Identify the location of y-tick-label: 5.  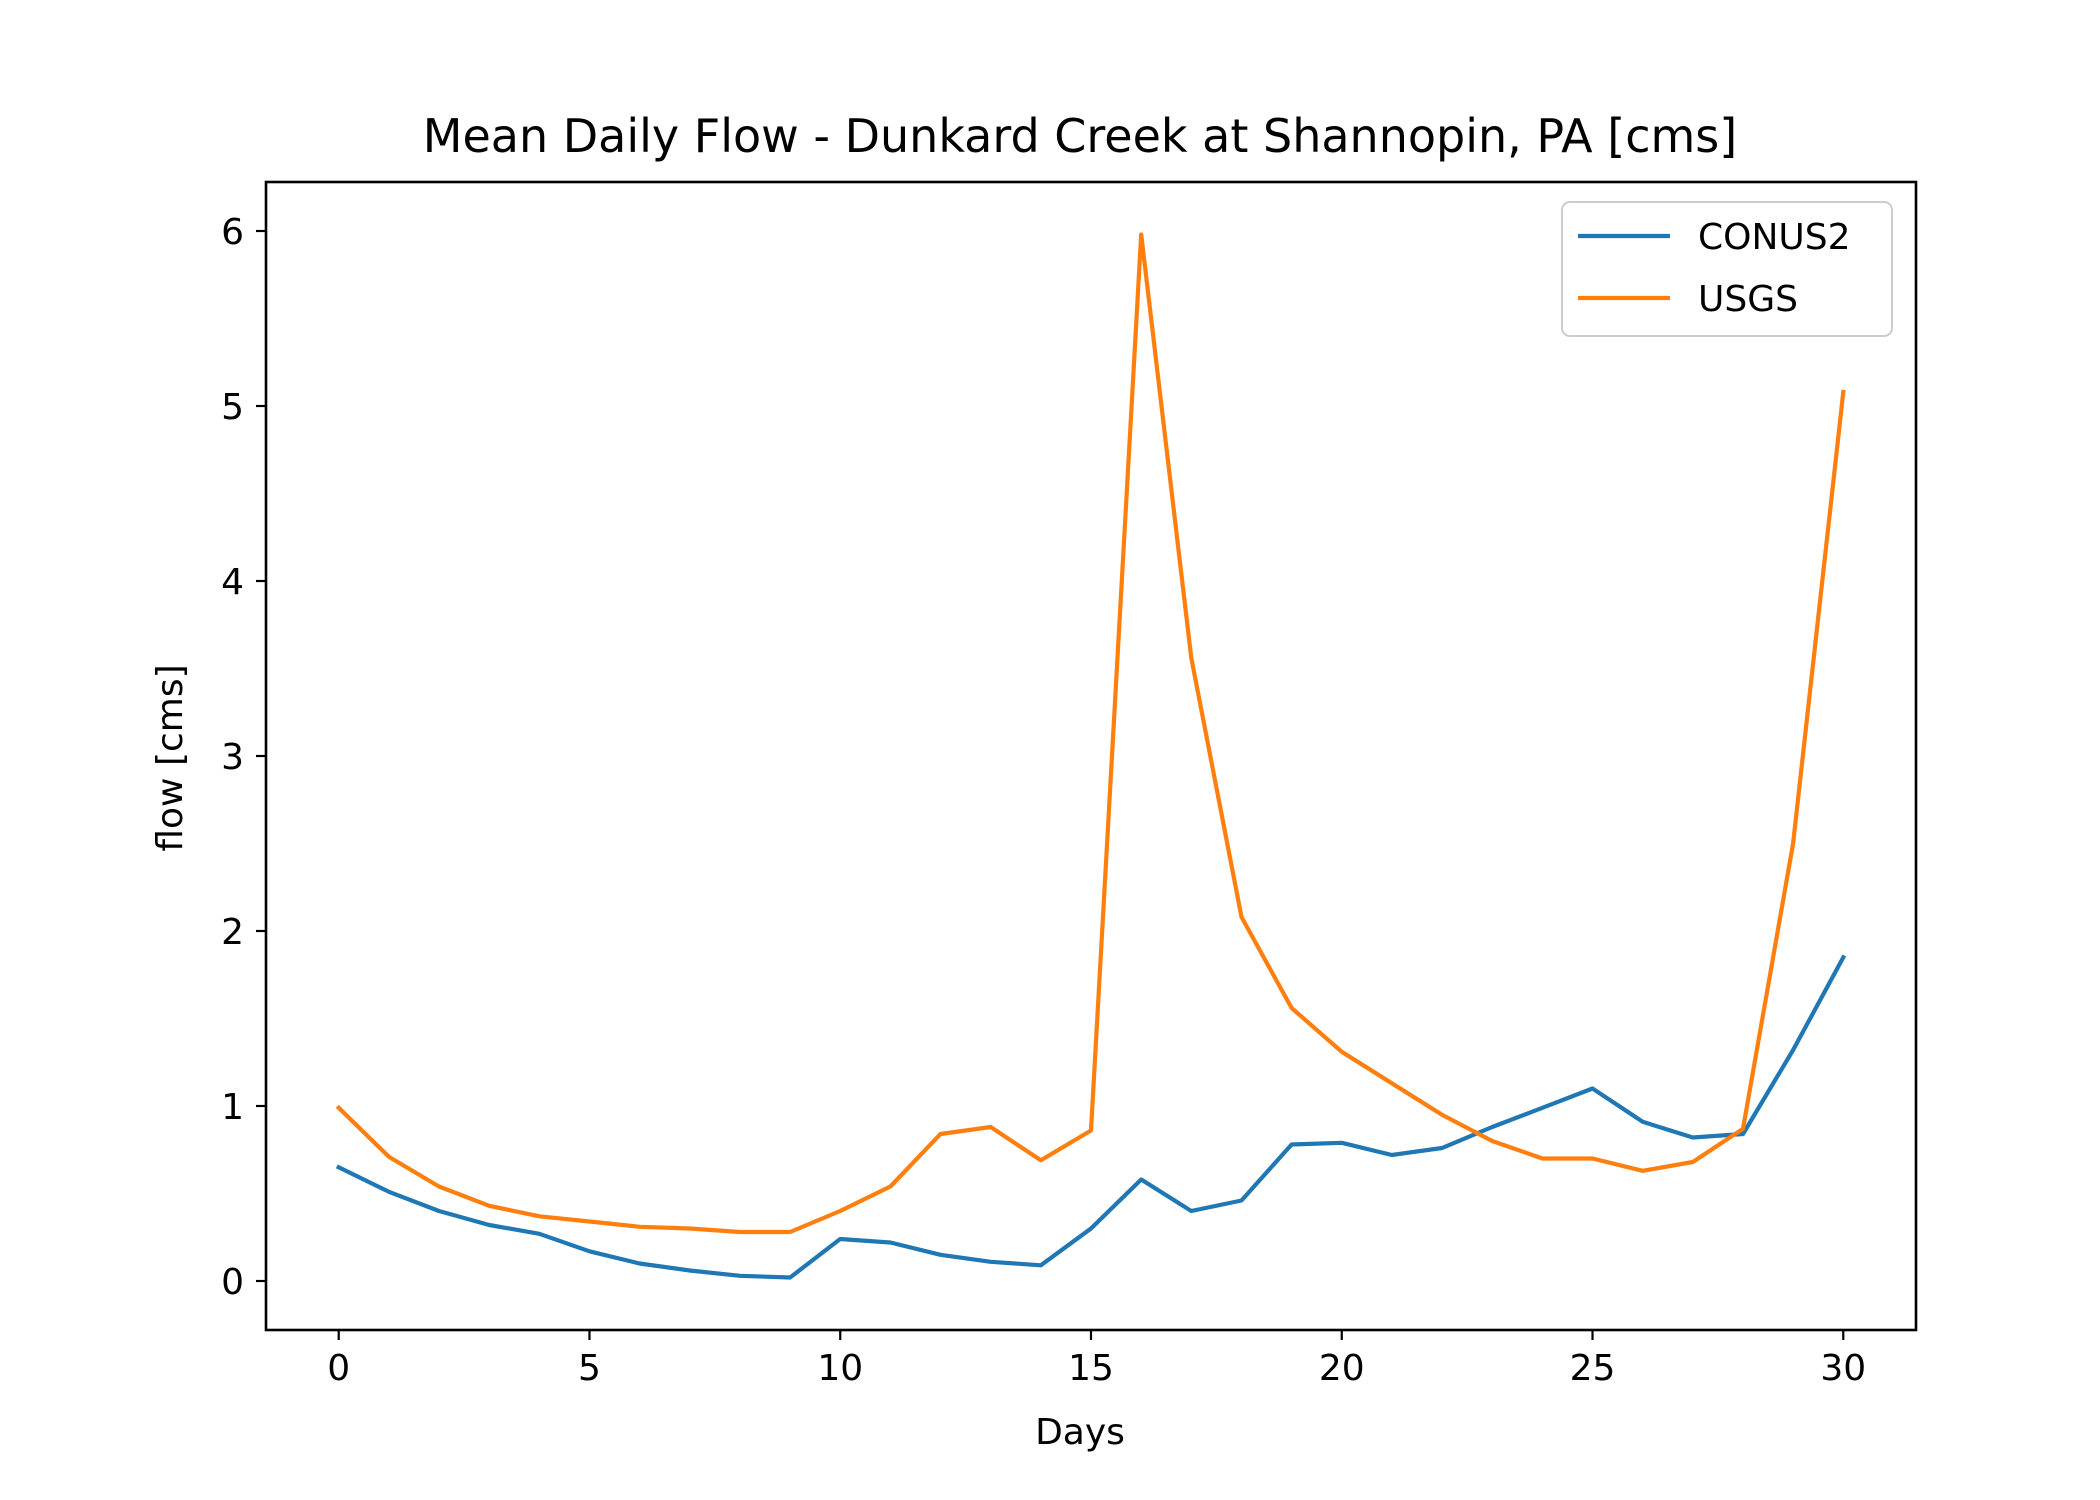
(232, 407).